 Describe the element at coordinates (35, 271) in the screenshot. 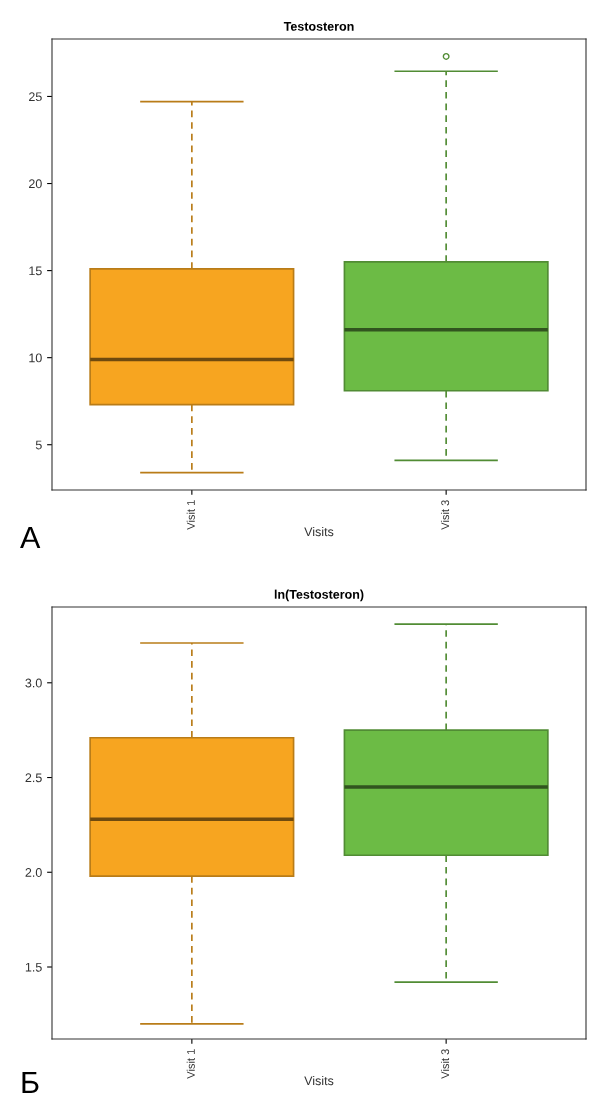

I see `y-tick-label: 15` at that location.